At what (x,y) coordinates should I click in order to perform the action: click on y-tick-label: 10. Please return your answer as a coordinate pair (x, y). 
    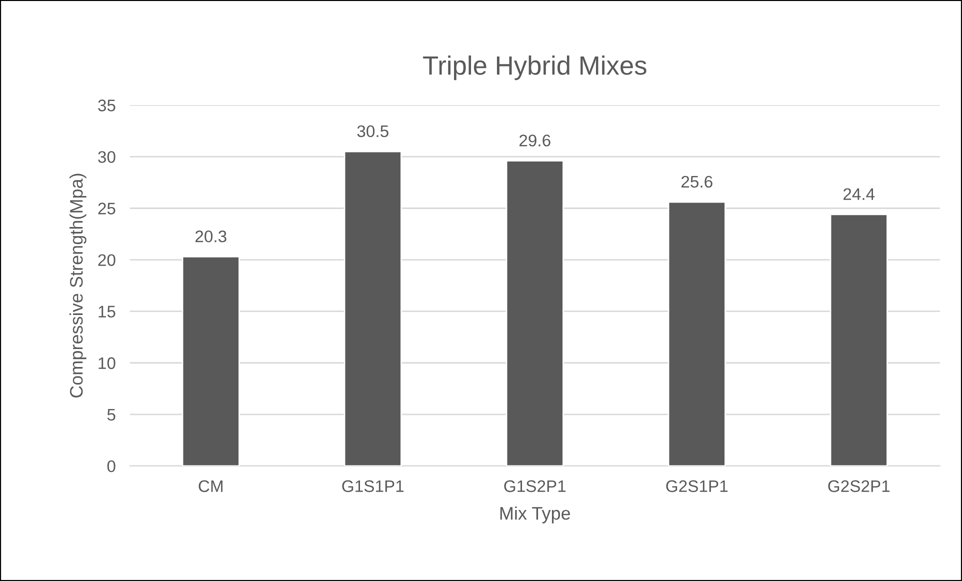
    Looking at the image, I should click on (107, 363).